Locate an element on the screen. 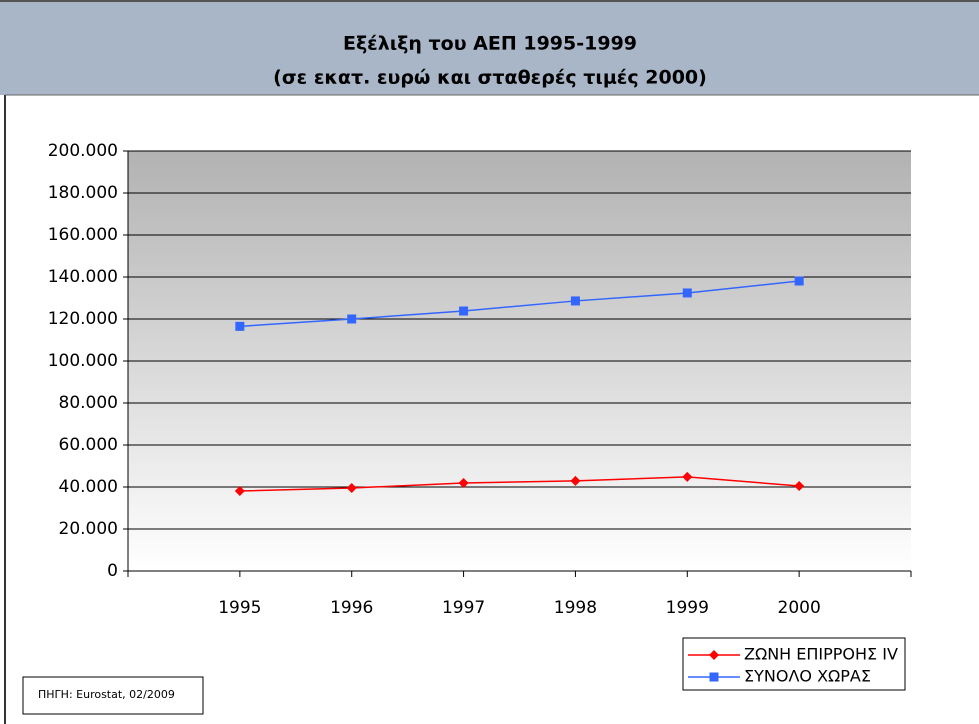 Image resolution: width=979 pixels, height=724 pixels. y-tick-label: 140.000 is located at coordinates (83, 277).